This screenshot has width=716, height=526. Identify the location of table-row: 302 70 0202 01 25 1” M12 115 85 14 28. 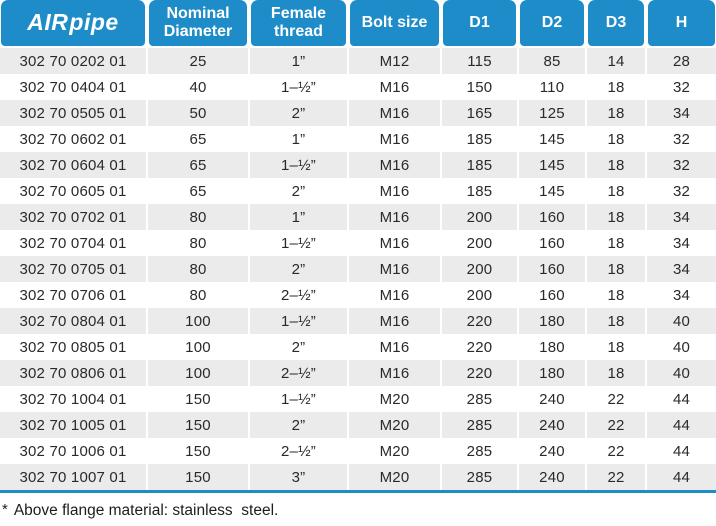
(358, 61).